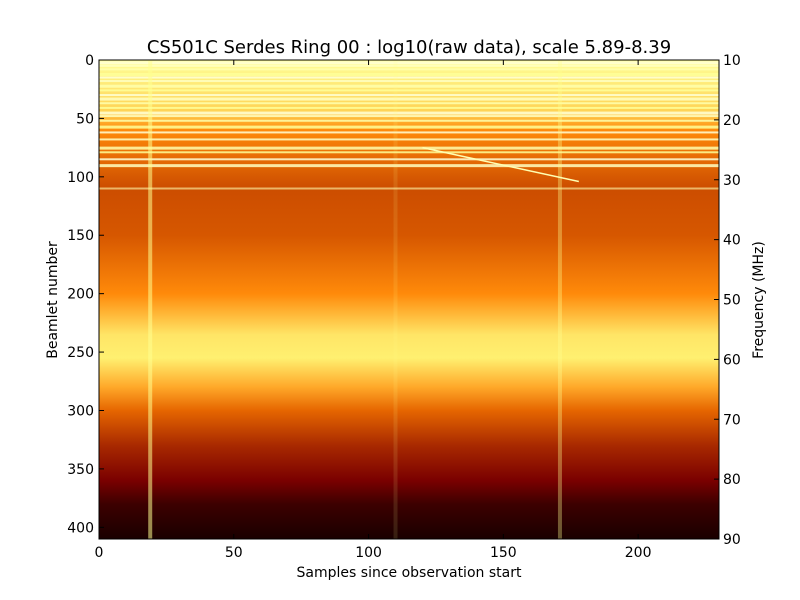 The width and height of the screenshot is (800, 600). I want to click on y2-tick-label: 40, so click(732, 241).